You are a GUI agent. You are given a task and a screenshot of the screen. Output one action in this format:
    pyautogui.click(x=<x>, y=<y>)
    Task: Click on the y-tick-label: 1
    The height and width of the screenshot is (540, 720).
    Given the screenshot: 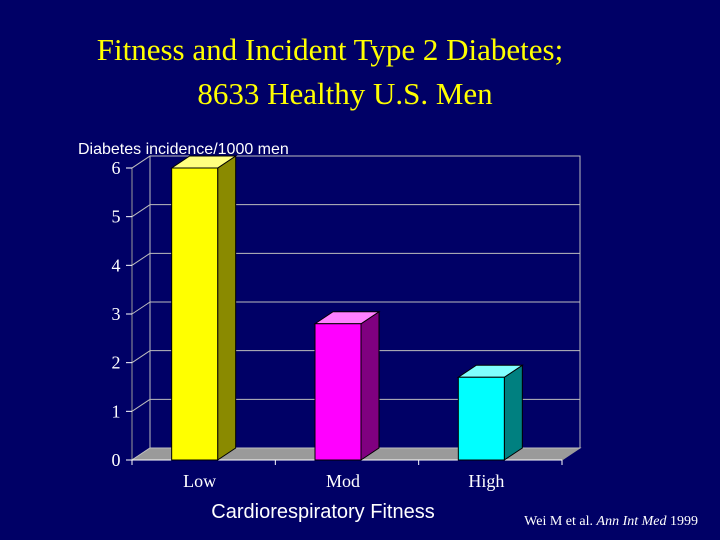 What is the action you would take?
    pyautogui.click(x=116, y=411)
    